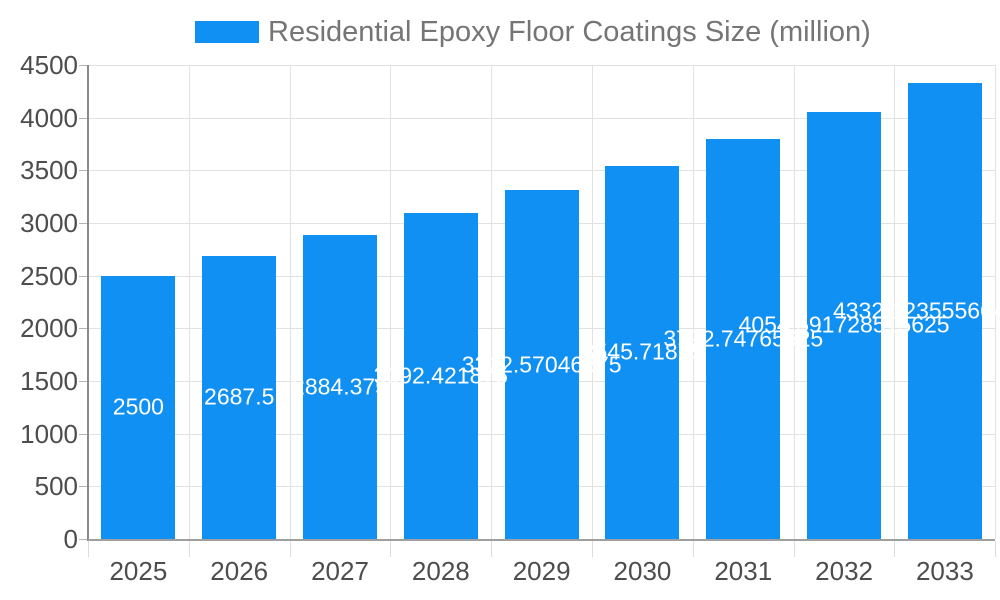  Describe the element at coordinates (49, 170) in the screenshot. I see `y-axis-tick-label: 3500` at that location.